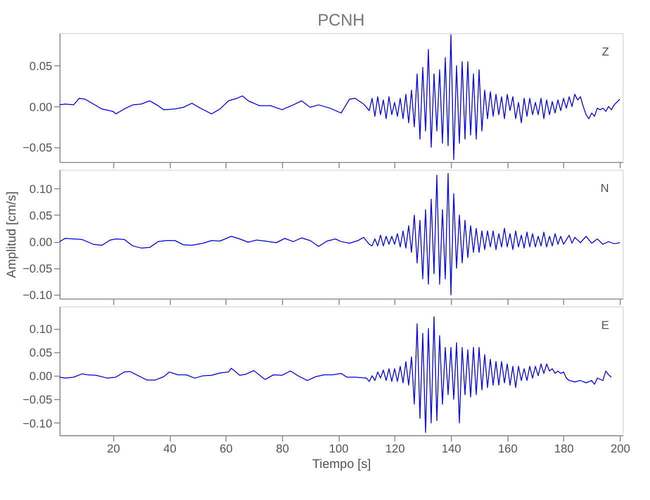  I want to click on y-axis-title: Amplitud [cm/s], so click(11, 234).